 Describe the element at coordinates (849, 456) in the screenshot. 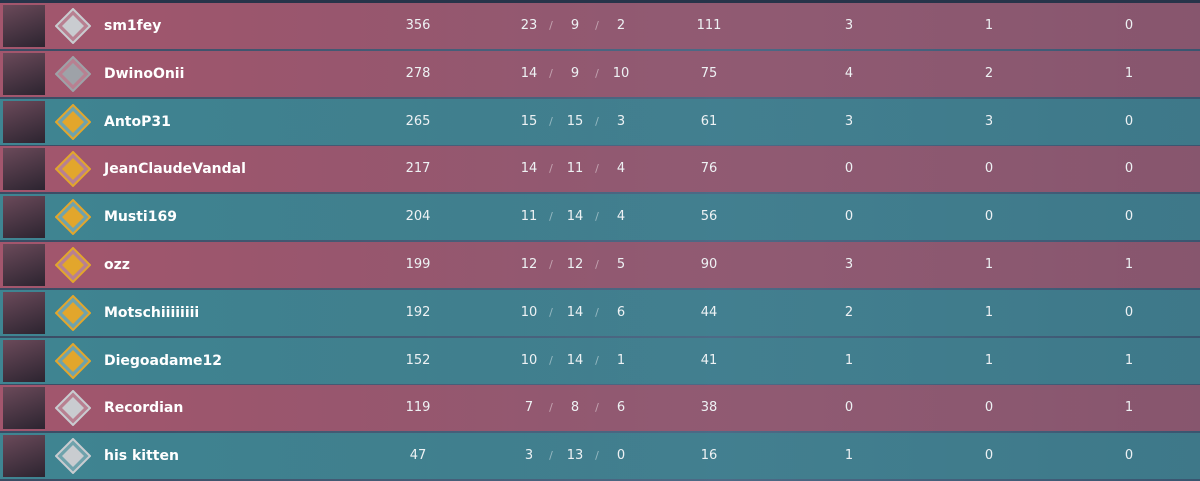

I see `stat-first-bloods: 1` at that location.